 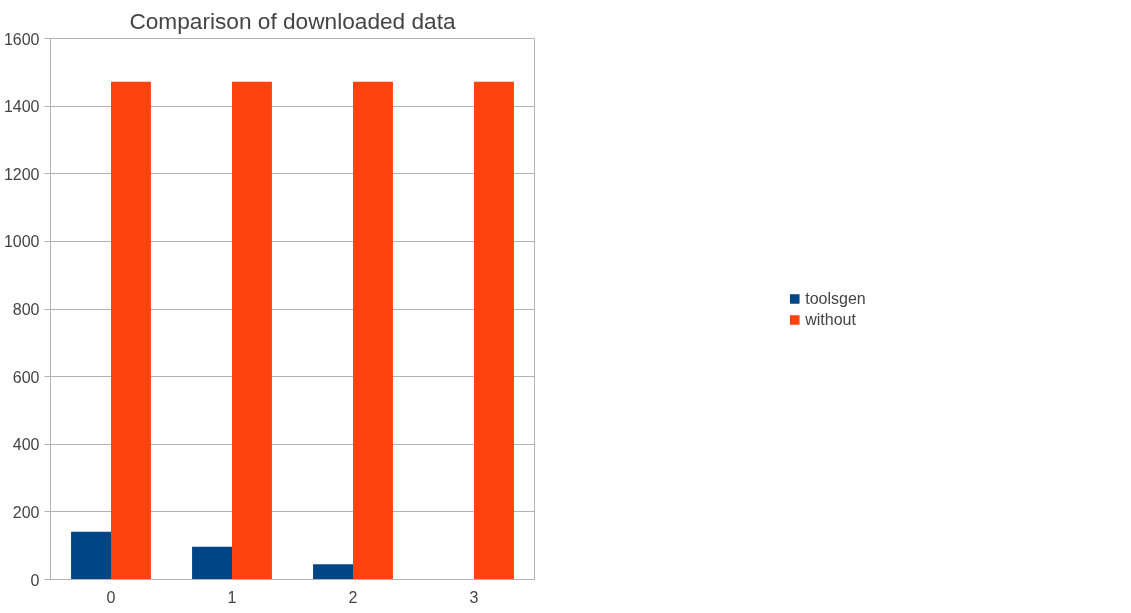 I want to click on x-tick-label: 0, so click(x=111, y=597).